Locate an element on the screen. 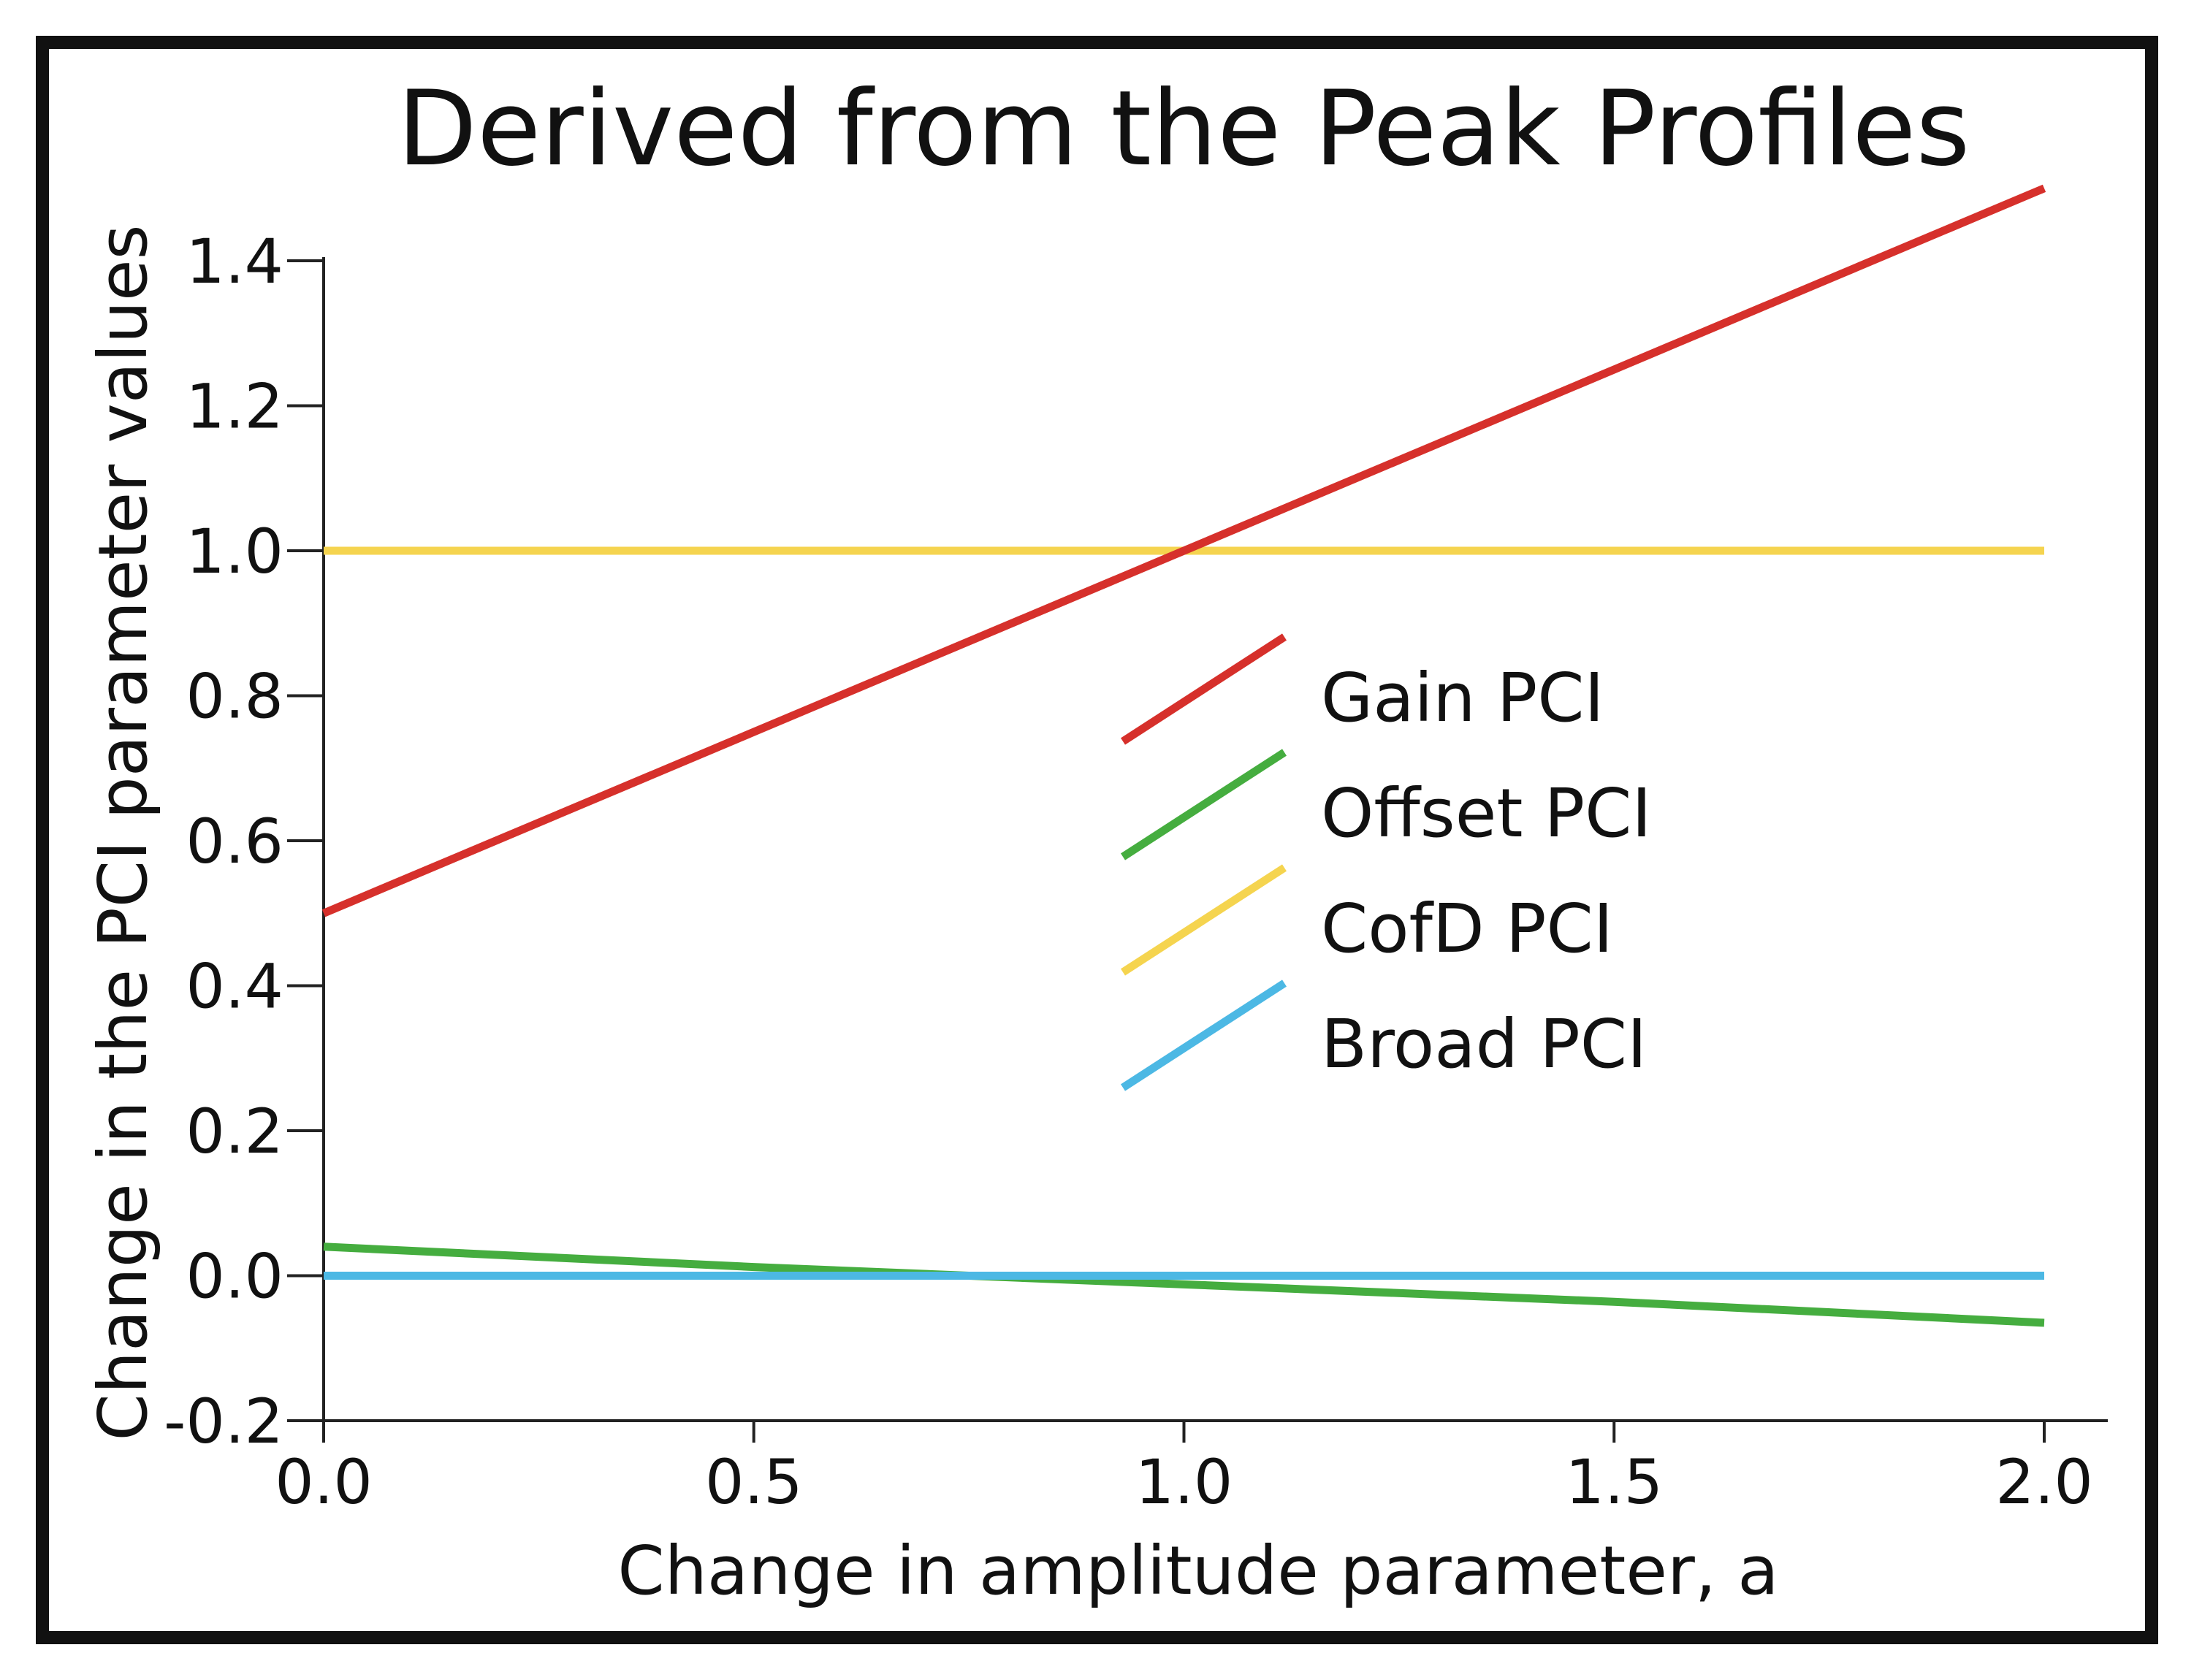 The height and width of the screenshot is (1680, 2194). y-tick-label: 1.4 is located at coordinates (234, 261).